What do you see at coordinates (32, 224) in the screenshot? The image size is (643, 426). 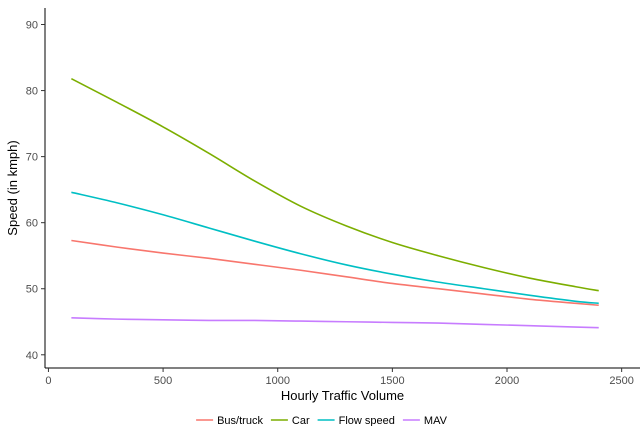 I see `y-tick-label: 60` at bounding box center [32, 224].